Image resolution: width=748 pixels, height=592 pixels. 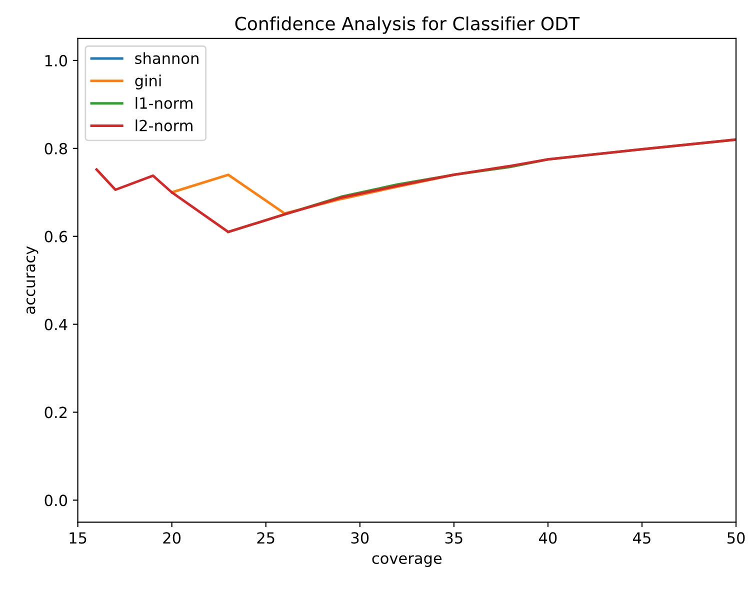 I want to click on x-tick-label: 25, so click(x=265, y=538).